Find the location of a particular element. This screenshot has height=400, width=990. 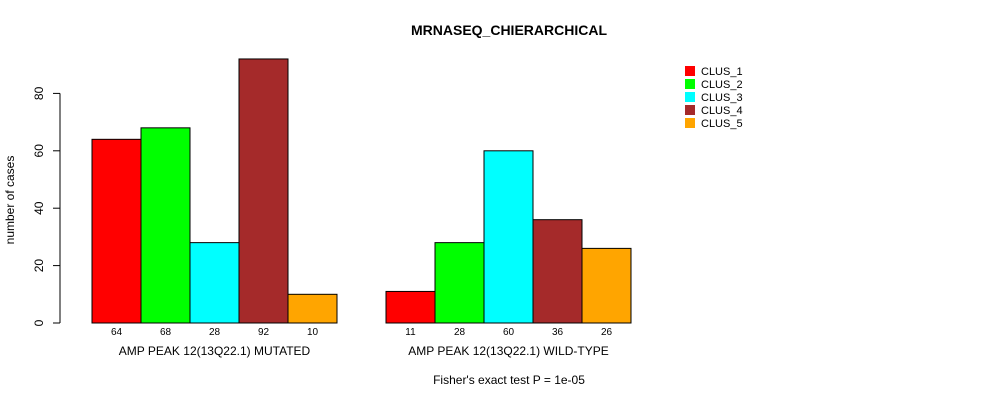

group-label-1: AMP PEAK 12(13Q22.1) MUTATED is located at coordinates (215, 351).